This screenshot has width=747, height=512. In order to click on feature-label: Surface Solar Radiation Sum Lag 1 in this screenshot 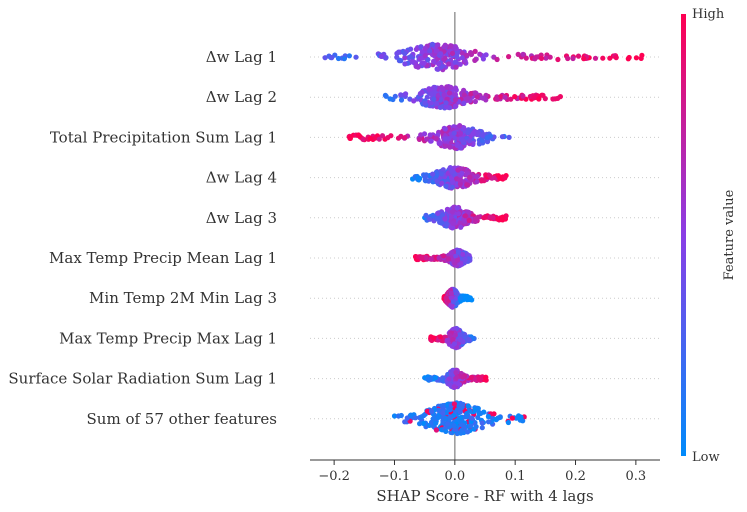, I will do `click(142, 379)`.